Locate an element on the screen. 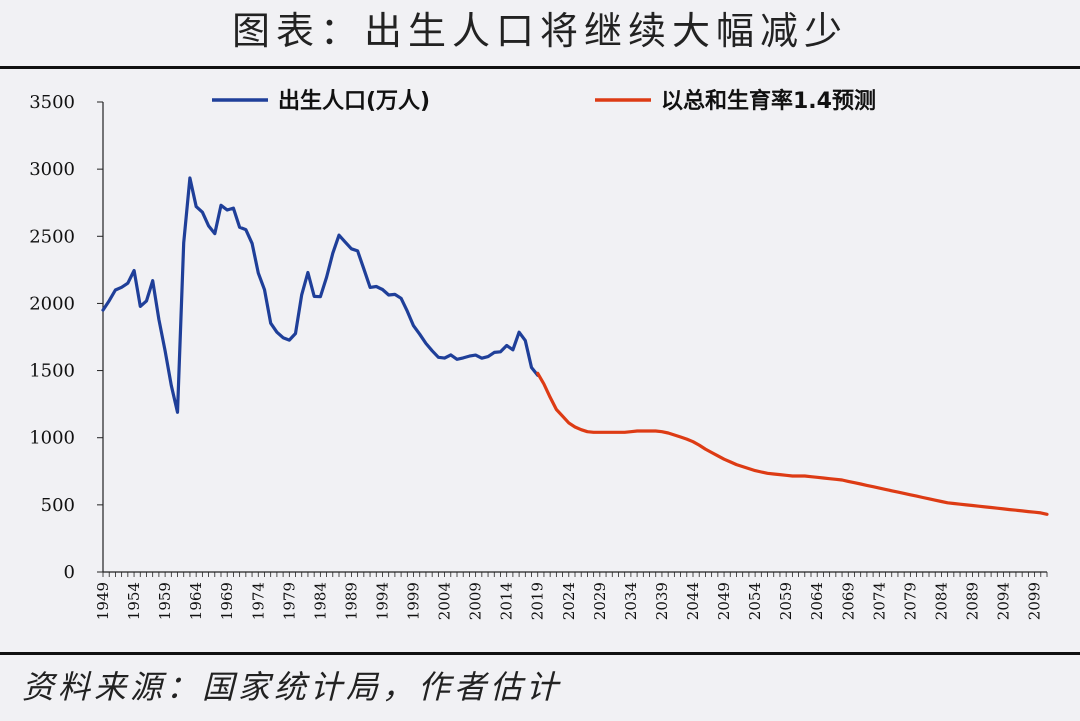 The height and width of the screenshot is (721, 1080). x-tick-label: 2044 is located at coordinates (693, 601).